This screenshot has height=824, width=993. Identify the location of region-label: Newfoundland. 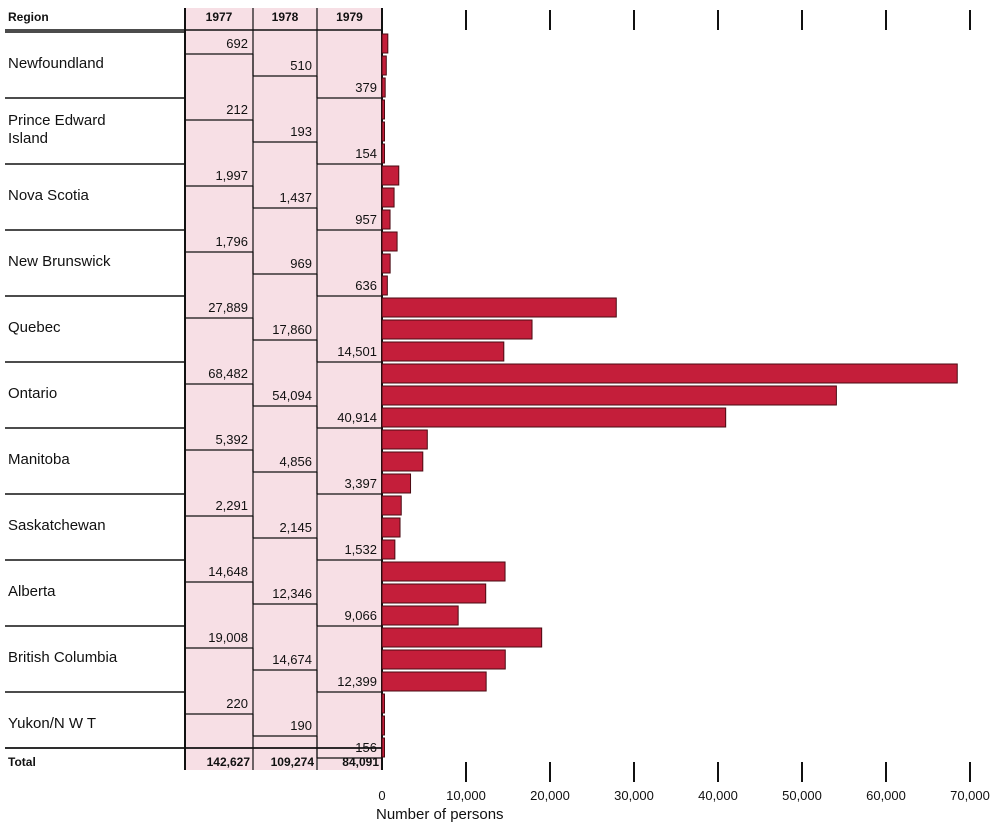
(56, 63).